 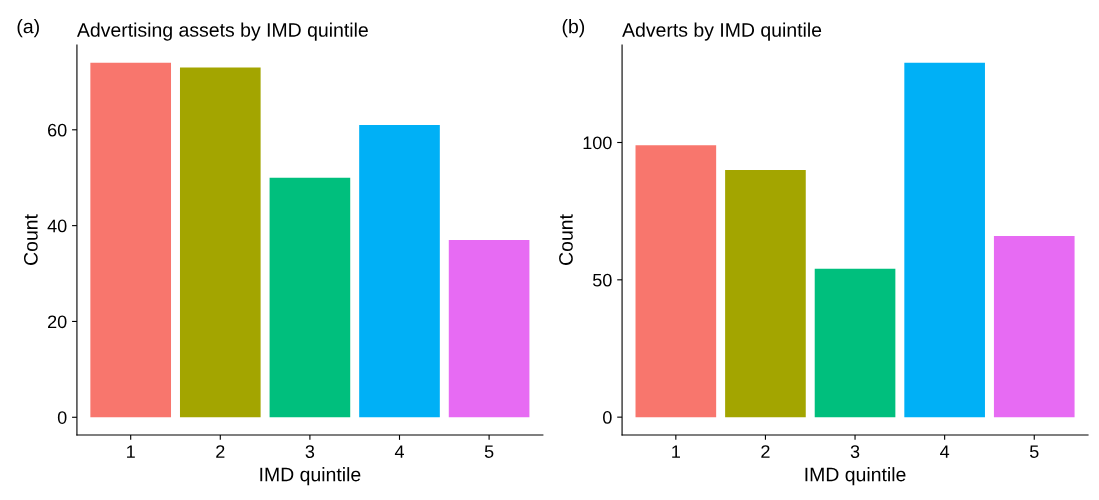 What do you see at coordinates (57, 322) in the screenshot?
I see `y-tick-label: 20` at bounding box center [57, 322].